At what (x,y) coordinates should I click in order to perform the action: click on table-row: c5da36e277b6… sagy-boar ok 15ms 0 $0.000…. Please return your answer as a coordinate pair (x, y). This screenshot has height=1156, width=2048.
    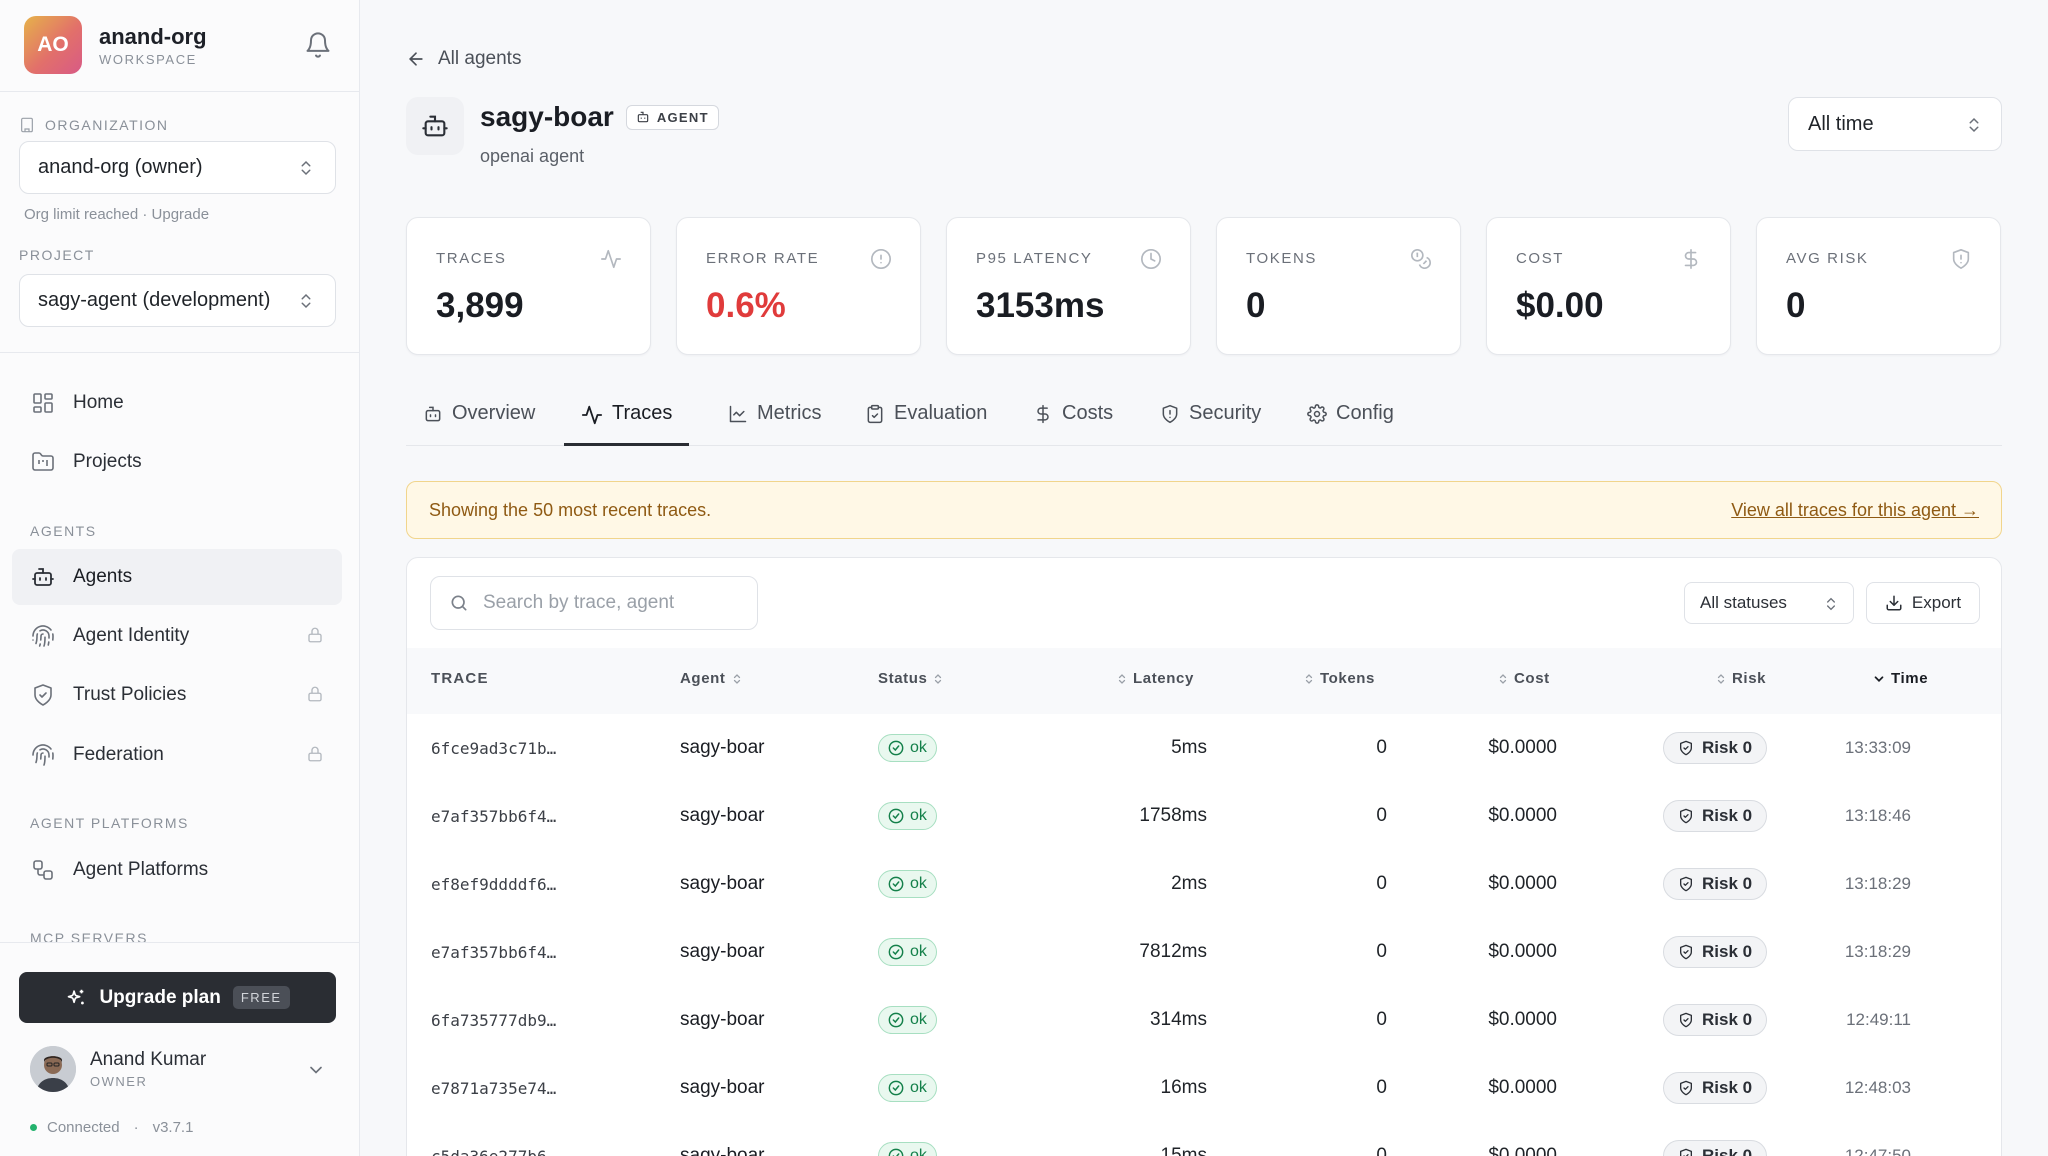
    Looking at the image, I should click on (1204, 1139).